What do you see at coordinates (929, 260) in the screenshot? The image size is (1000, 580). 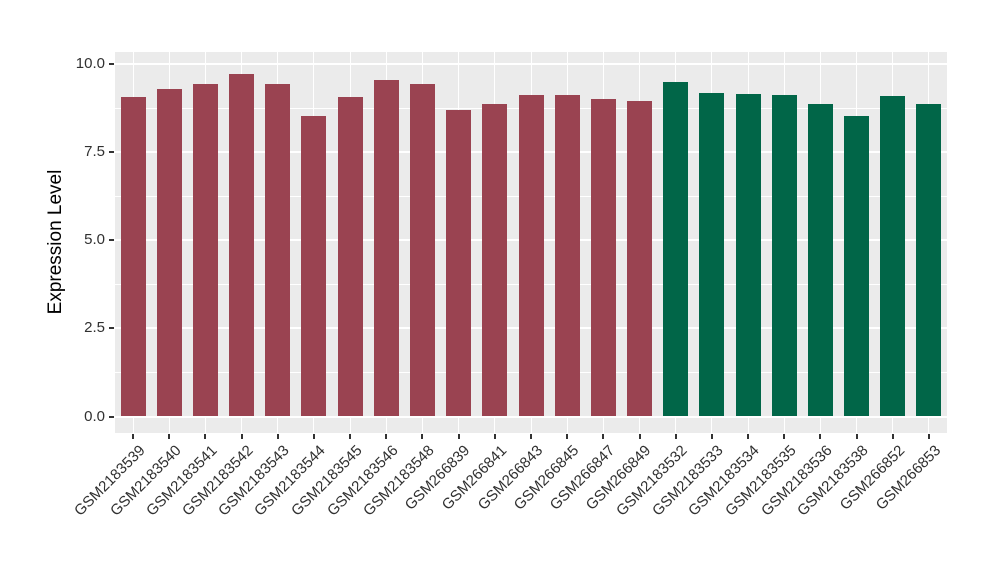 I see `bar-GSM266853` at bounding box center [929, 260].